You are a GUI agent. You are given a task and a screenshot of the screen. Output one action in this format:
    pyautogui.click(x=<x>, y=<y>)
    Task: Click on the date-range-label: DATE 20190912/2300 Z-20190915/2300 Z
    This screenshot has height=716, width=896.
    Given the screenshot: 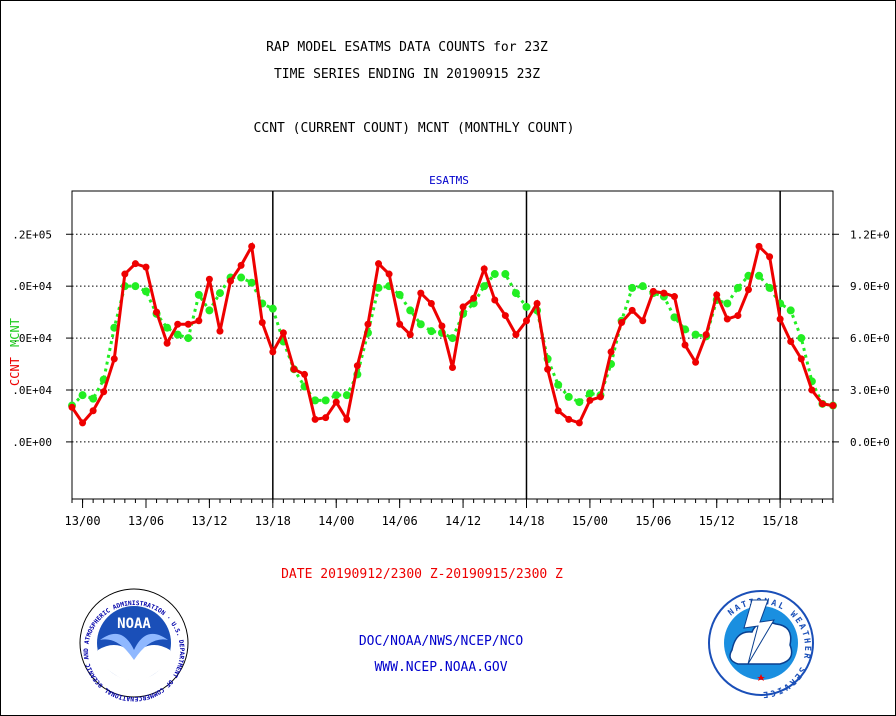 What is the action you would take?
    pyautogui.click(x=422, y=574)
    